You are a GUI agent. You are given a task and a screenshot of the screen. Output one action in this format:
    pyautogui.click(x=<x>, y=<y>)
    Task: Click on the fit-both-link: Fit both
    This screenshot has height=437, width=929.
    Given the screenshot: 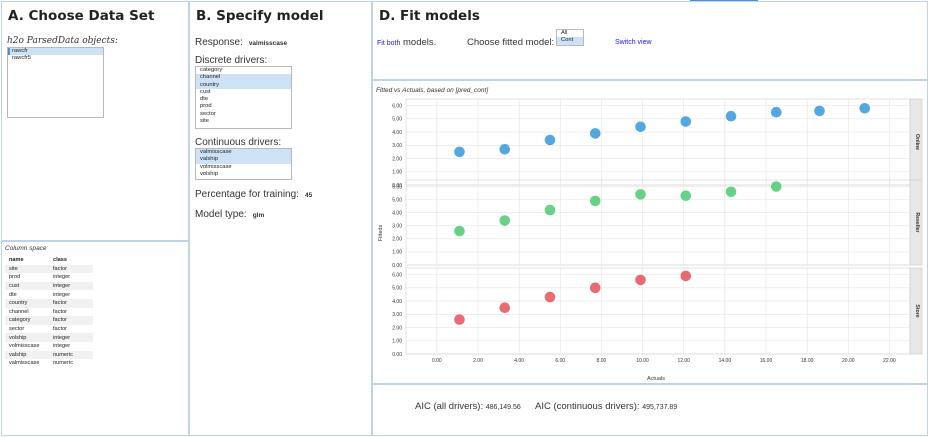 What is the action you would take?
    pyautogui.click(x=389, y=43)
    